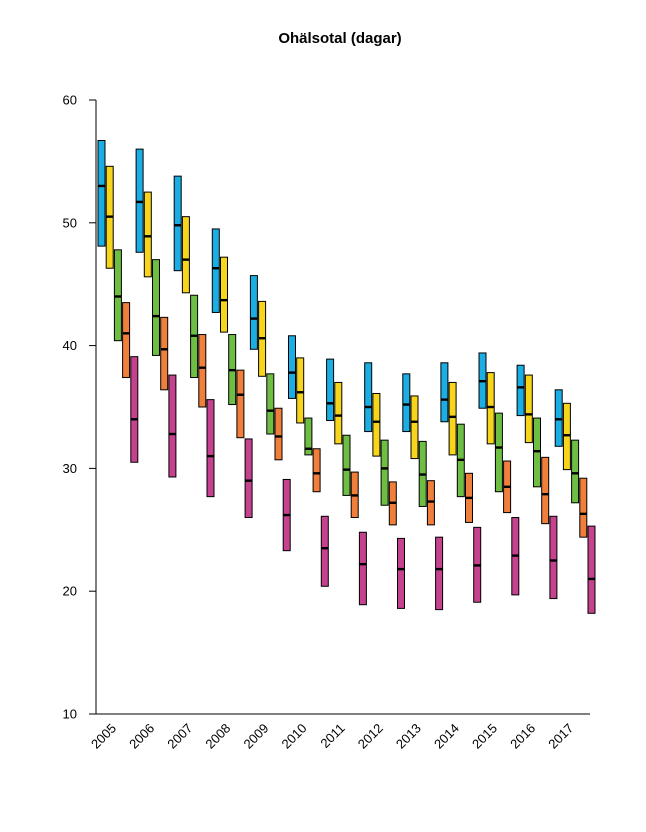 The height and width of the screenshot is (832, 646). I want to click on y-tick-label: 60, so click(70, 100).